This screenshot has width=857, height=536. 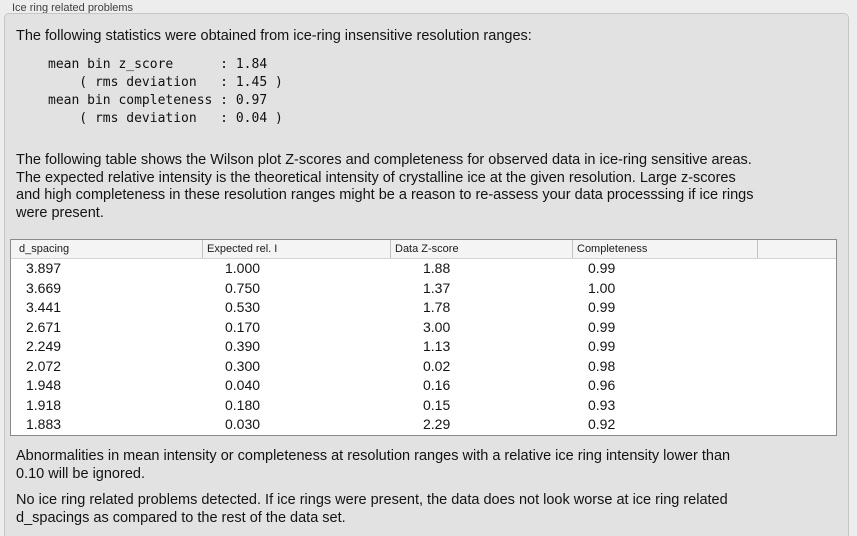 What do you see at coordinates (44, 365) in the screenshot?
I see `cell-d-spacing: 2.072` at bounding box center [44, 365].